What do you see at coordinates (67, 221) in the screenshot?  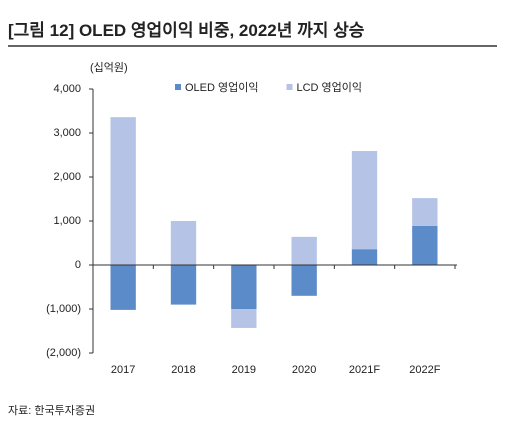 I see `y-tick-label: 1,000` at bounding box center [67, 221].